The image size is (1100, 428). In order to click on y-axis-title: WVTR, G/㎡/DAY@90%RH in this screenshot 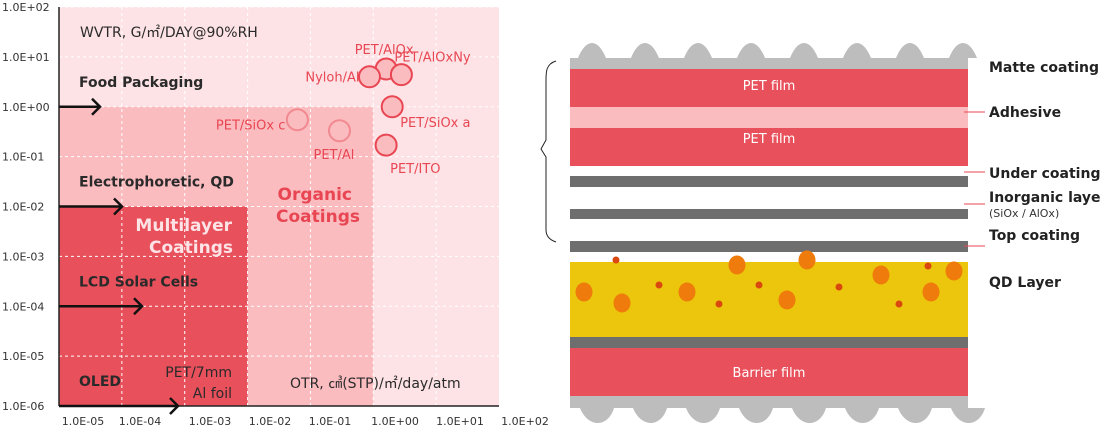, I will do `click(169, 33)`.